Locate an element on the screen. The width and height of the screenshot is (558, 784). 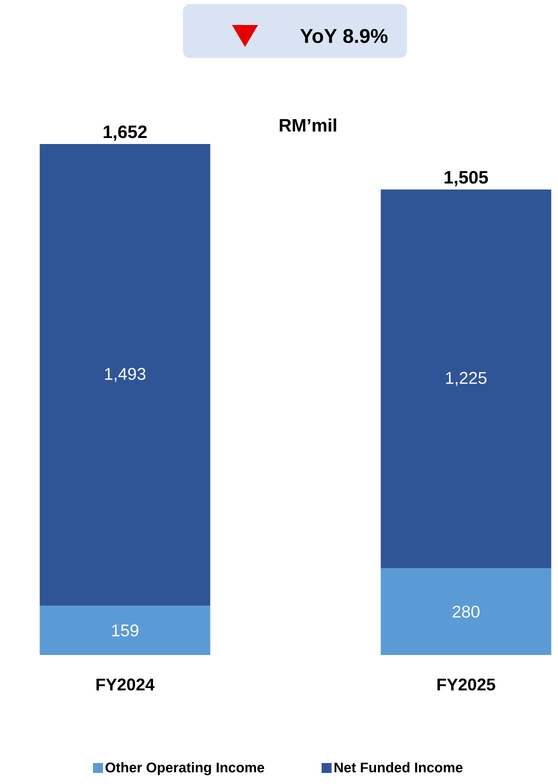
total-label: 1,505 is located at coordinates (466, 178).